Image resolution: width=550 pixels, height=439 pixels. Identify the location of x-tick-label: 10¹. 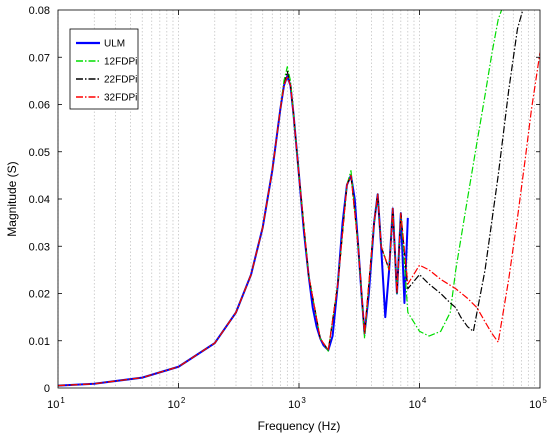
(56, 403).